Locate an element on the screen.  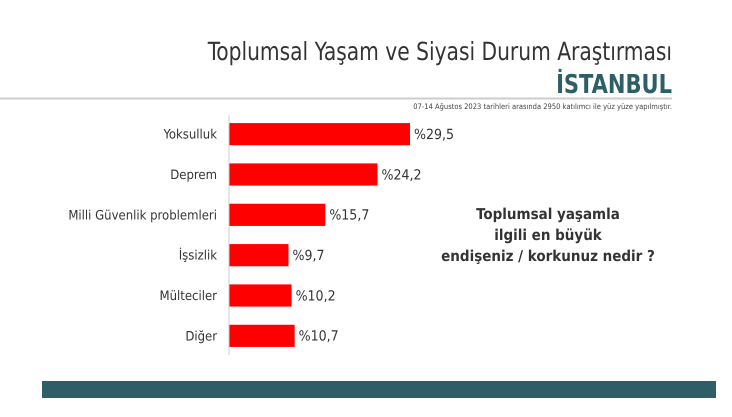
text: Toplumsal yaşamla ilgili en büyük endişeniz / korkunuz nedir ? is located at coordinates (548, 235).